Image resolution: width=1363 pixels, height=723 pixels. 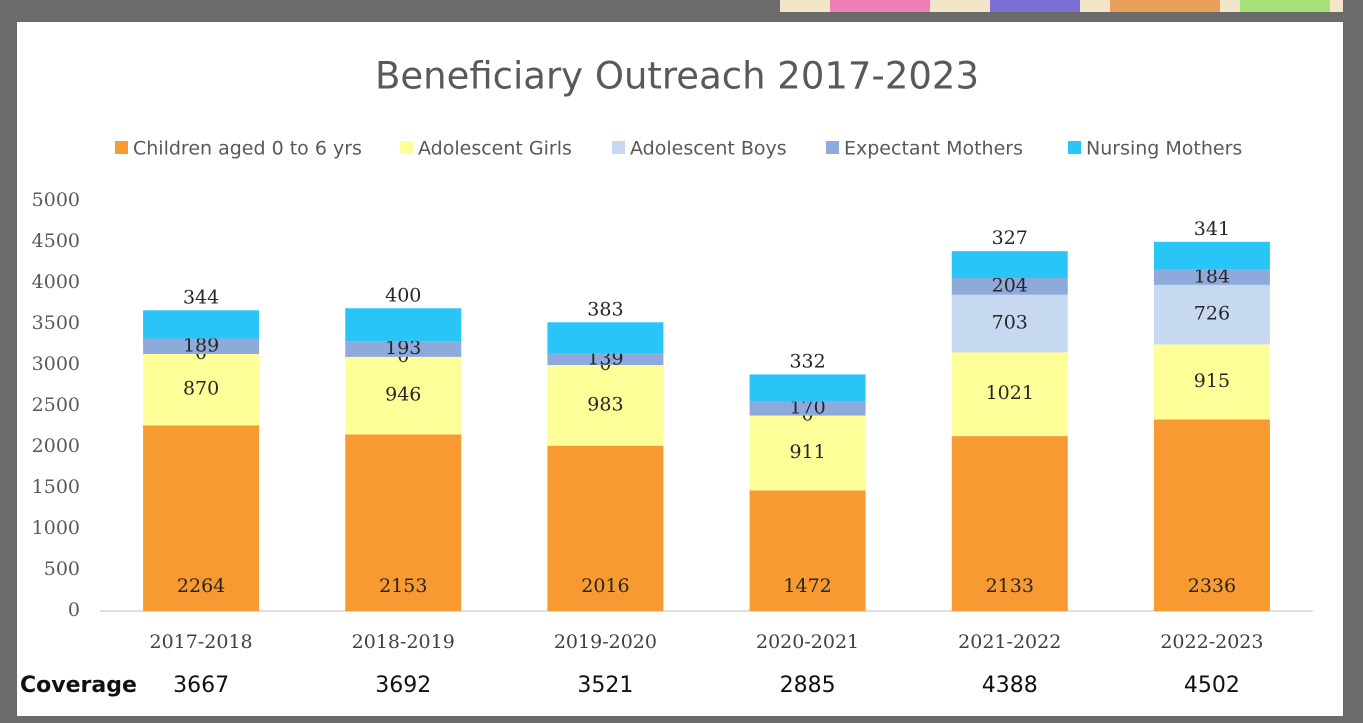 I want to click on coverage-value: 4502, so click(x=1212, y=685).